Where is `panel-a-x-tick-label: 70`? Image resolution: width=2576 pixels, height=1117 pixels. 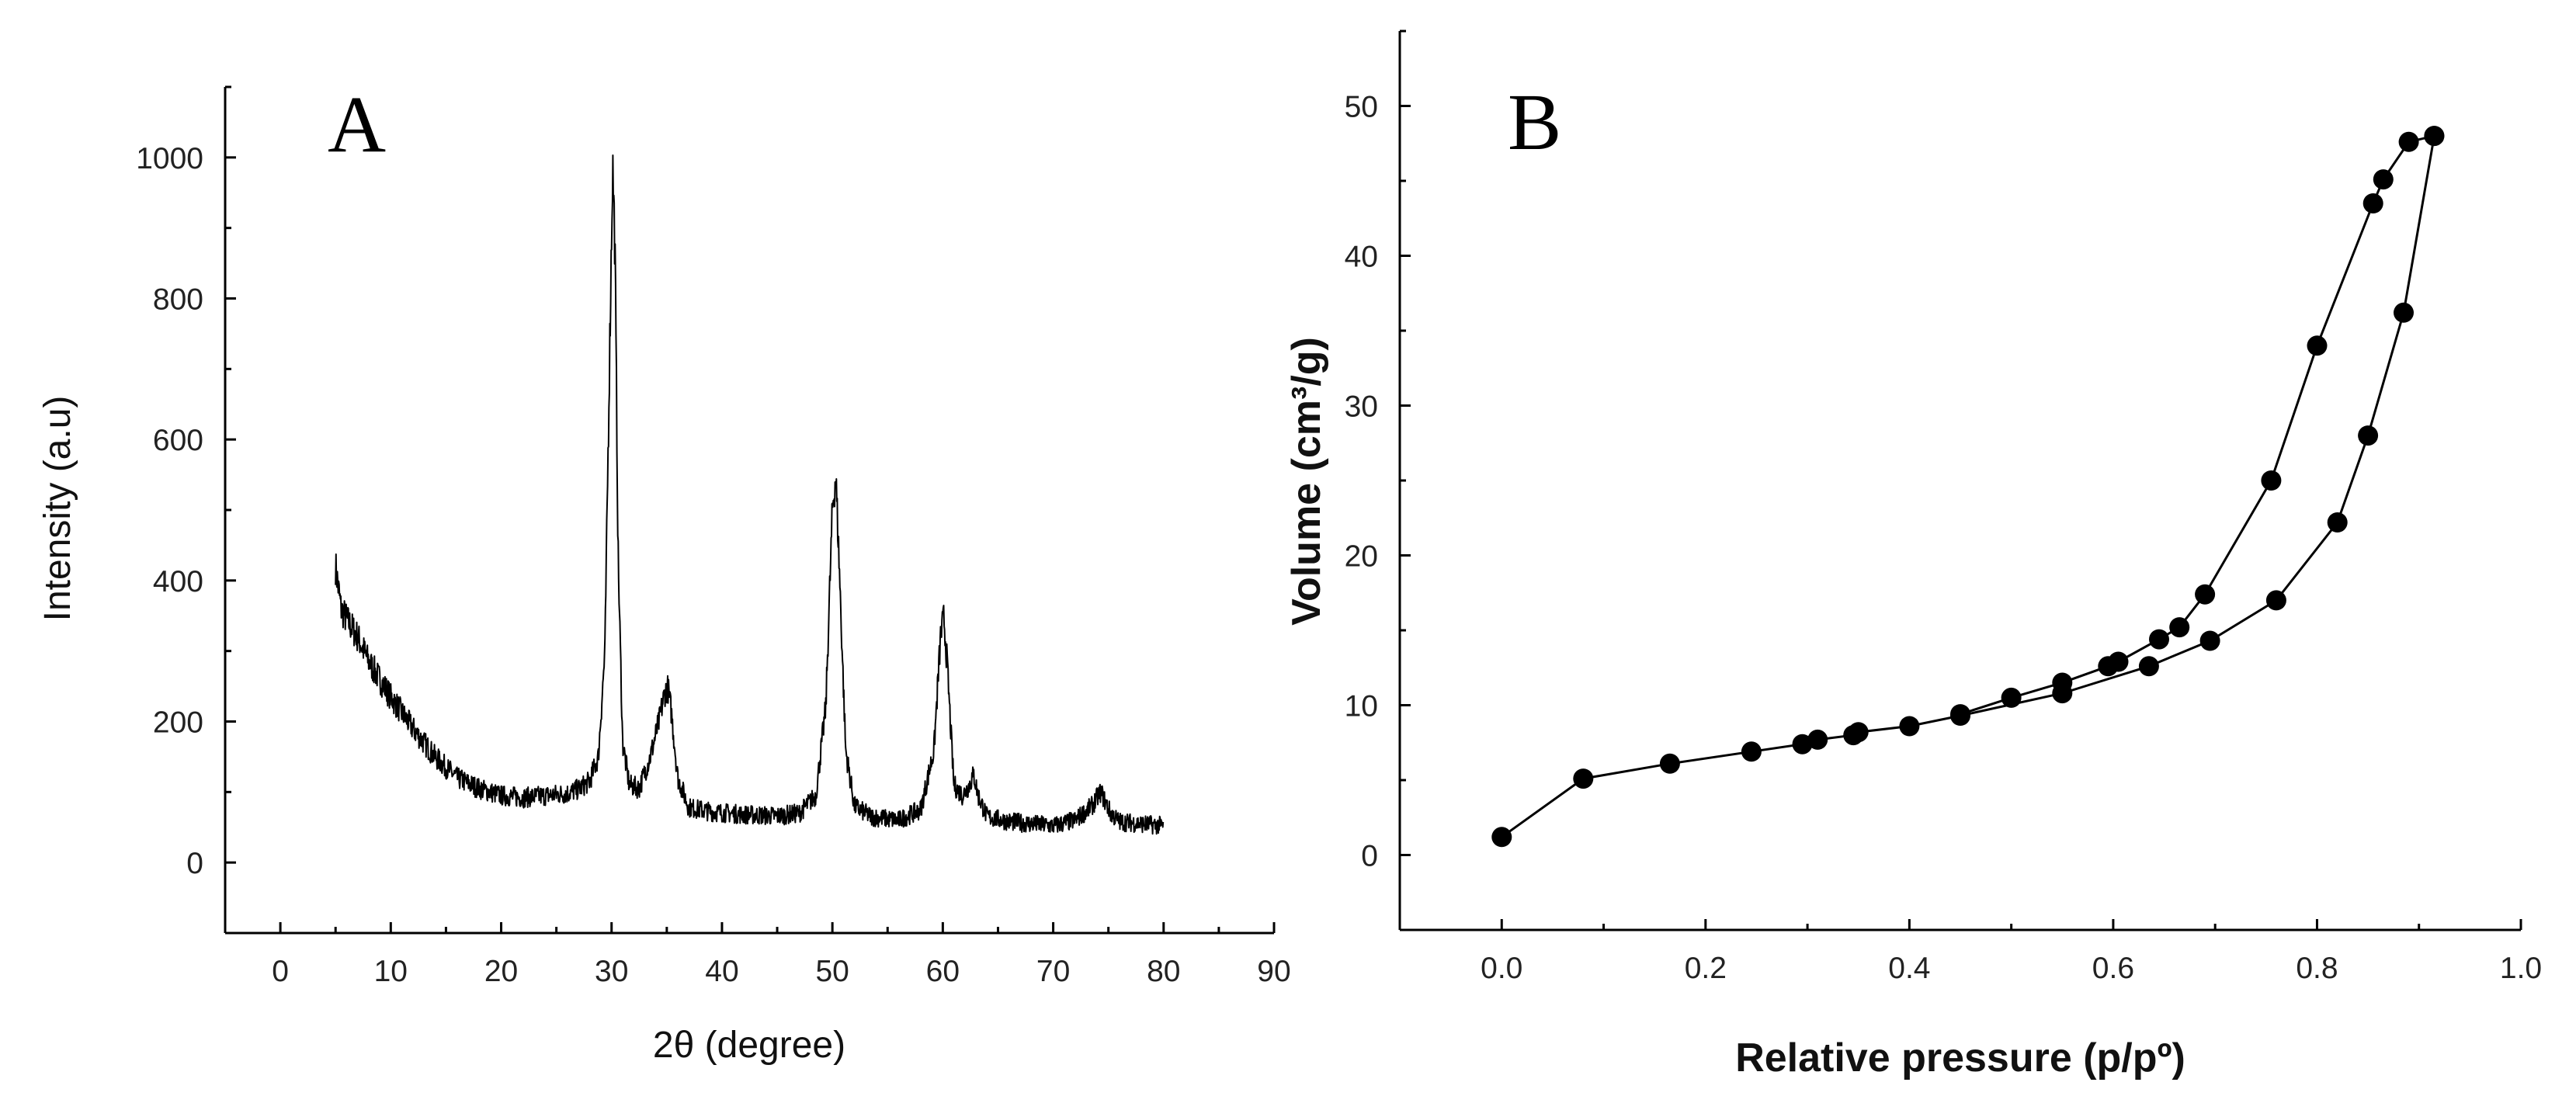 panel-a-x-tick-label: 70 is located at coordinates (1053, 971).